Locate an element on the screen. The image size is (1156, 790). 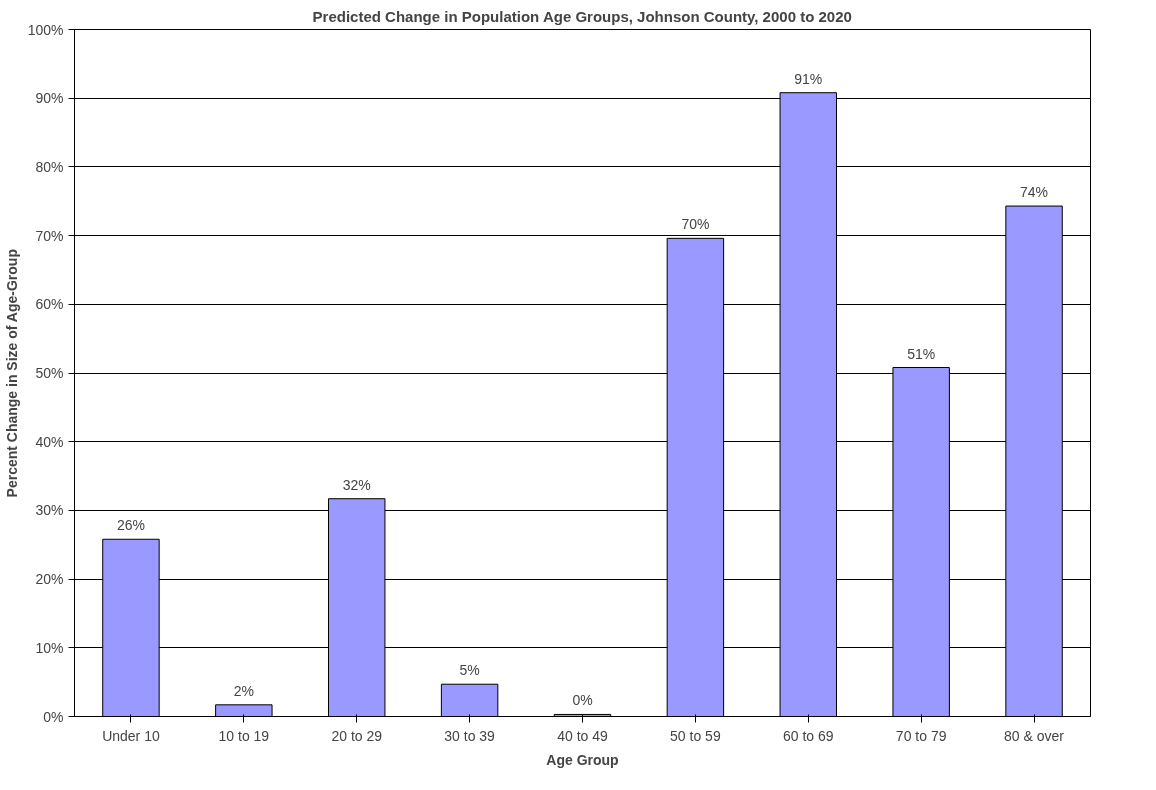
x-axis-title: Age Group is located at coordinates (582, 759).